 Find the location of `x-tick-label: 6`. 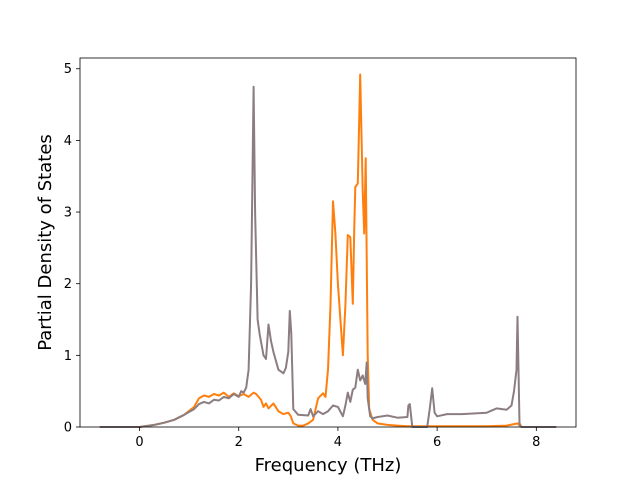

x-tick-label: 6 is located at coordinates (437, 442).